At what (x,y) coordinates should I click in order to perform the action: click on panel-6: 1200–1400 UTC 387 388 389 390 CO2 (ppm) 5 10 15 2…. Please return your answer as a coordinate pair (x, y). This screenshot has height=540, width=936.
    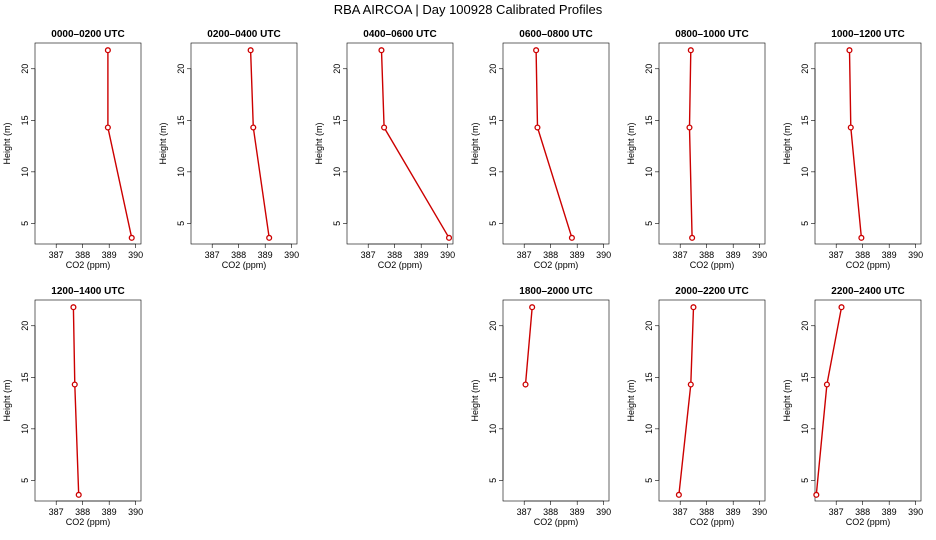
    Looking at the image, I should click on (72, 406).